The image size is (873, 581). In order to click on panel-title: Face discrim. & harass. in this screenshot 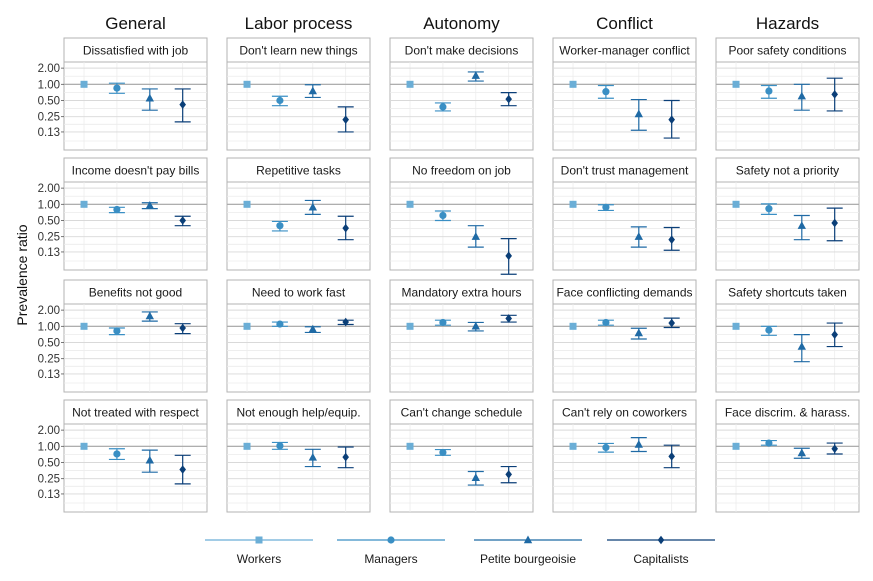, I will do `click(787, 413)`.